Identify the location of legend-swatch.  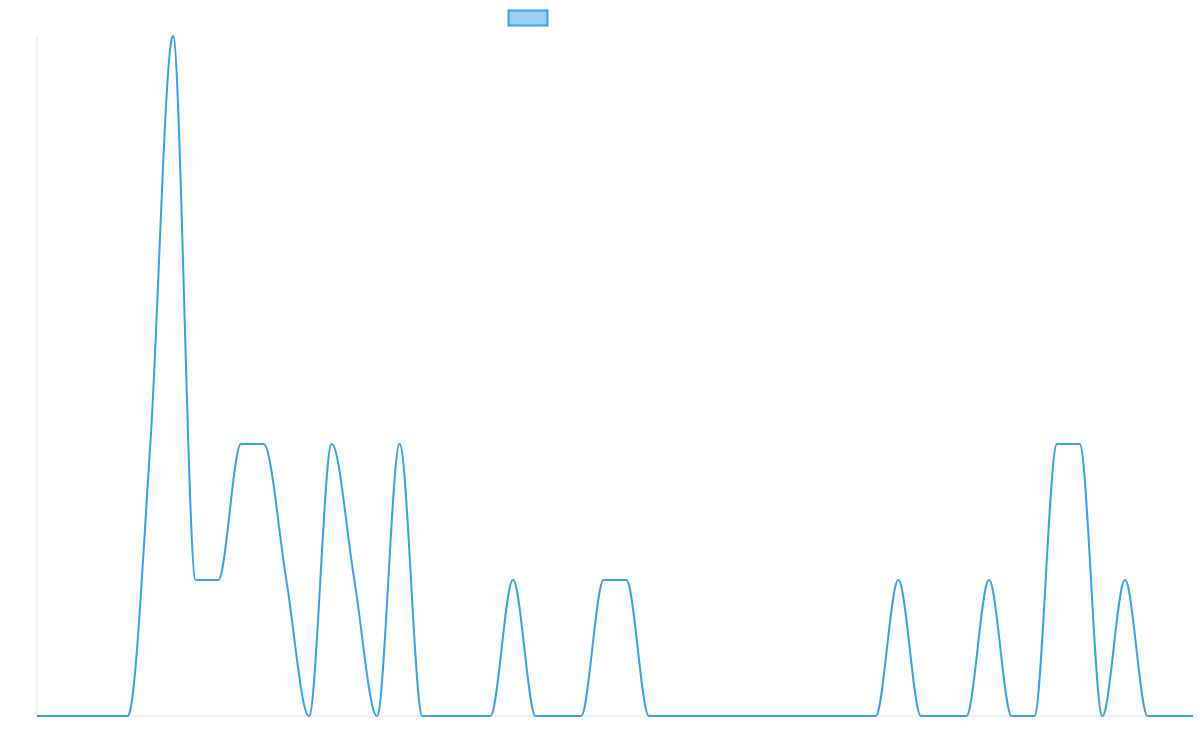
(528, 18).